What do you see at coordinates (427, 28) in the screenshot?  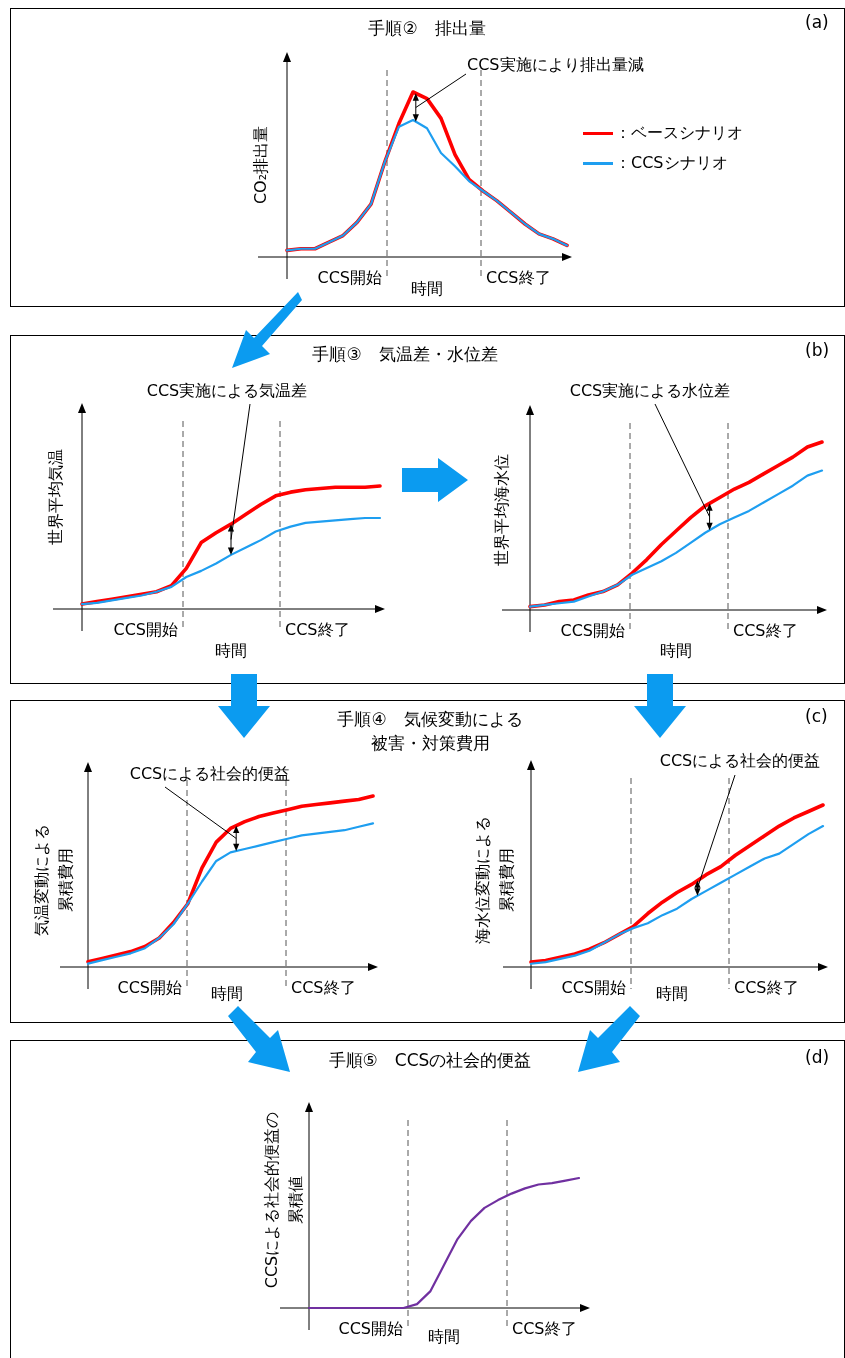 I see `chart-title: 手順② 排出量` at bounding box center [427, 28].